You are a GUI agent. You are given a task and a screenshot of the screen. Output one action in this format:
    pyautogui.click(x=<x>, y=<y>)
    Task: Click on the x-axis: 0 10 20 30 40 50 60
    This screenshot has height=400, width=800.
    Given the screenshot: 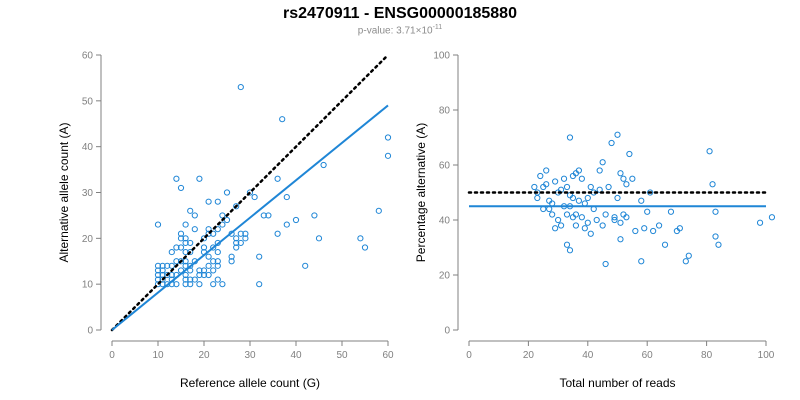 What is the action you would take?
    pyautogui.click(x=251, y=350)
    